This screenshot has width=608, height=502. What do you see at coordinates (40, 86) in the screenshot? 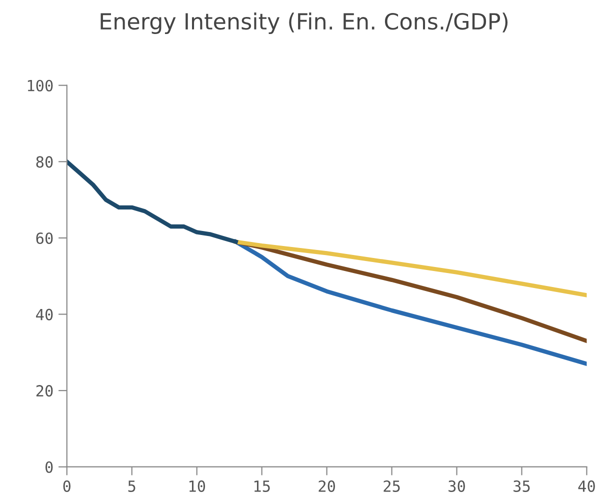
I see `y-tick-label: 100` at bounding box center [40, 86].